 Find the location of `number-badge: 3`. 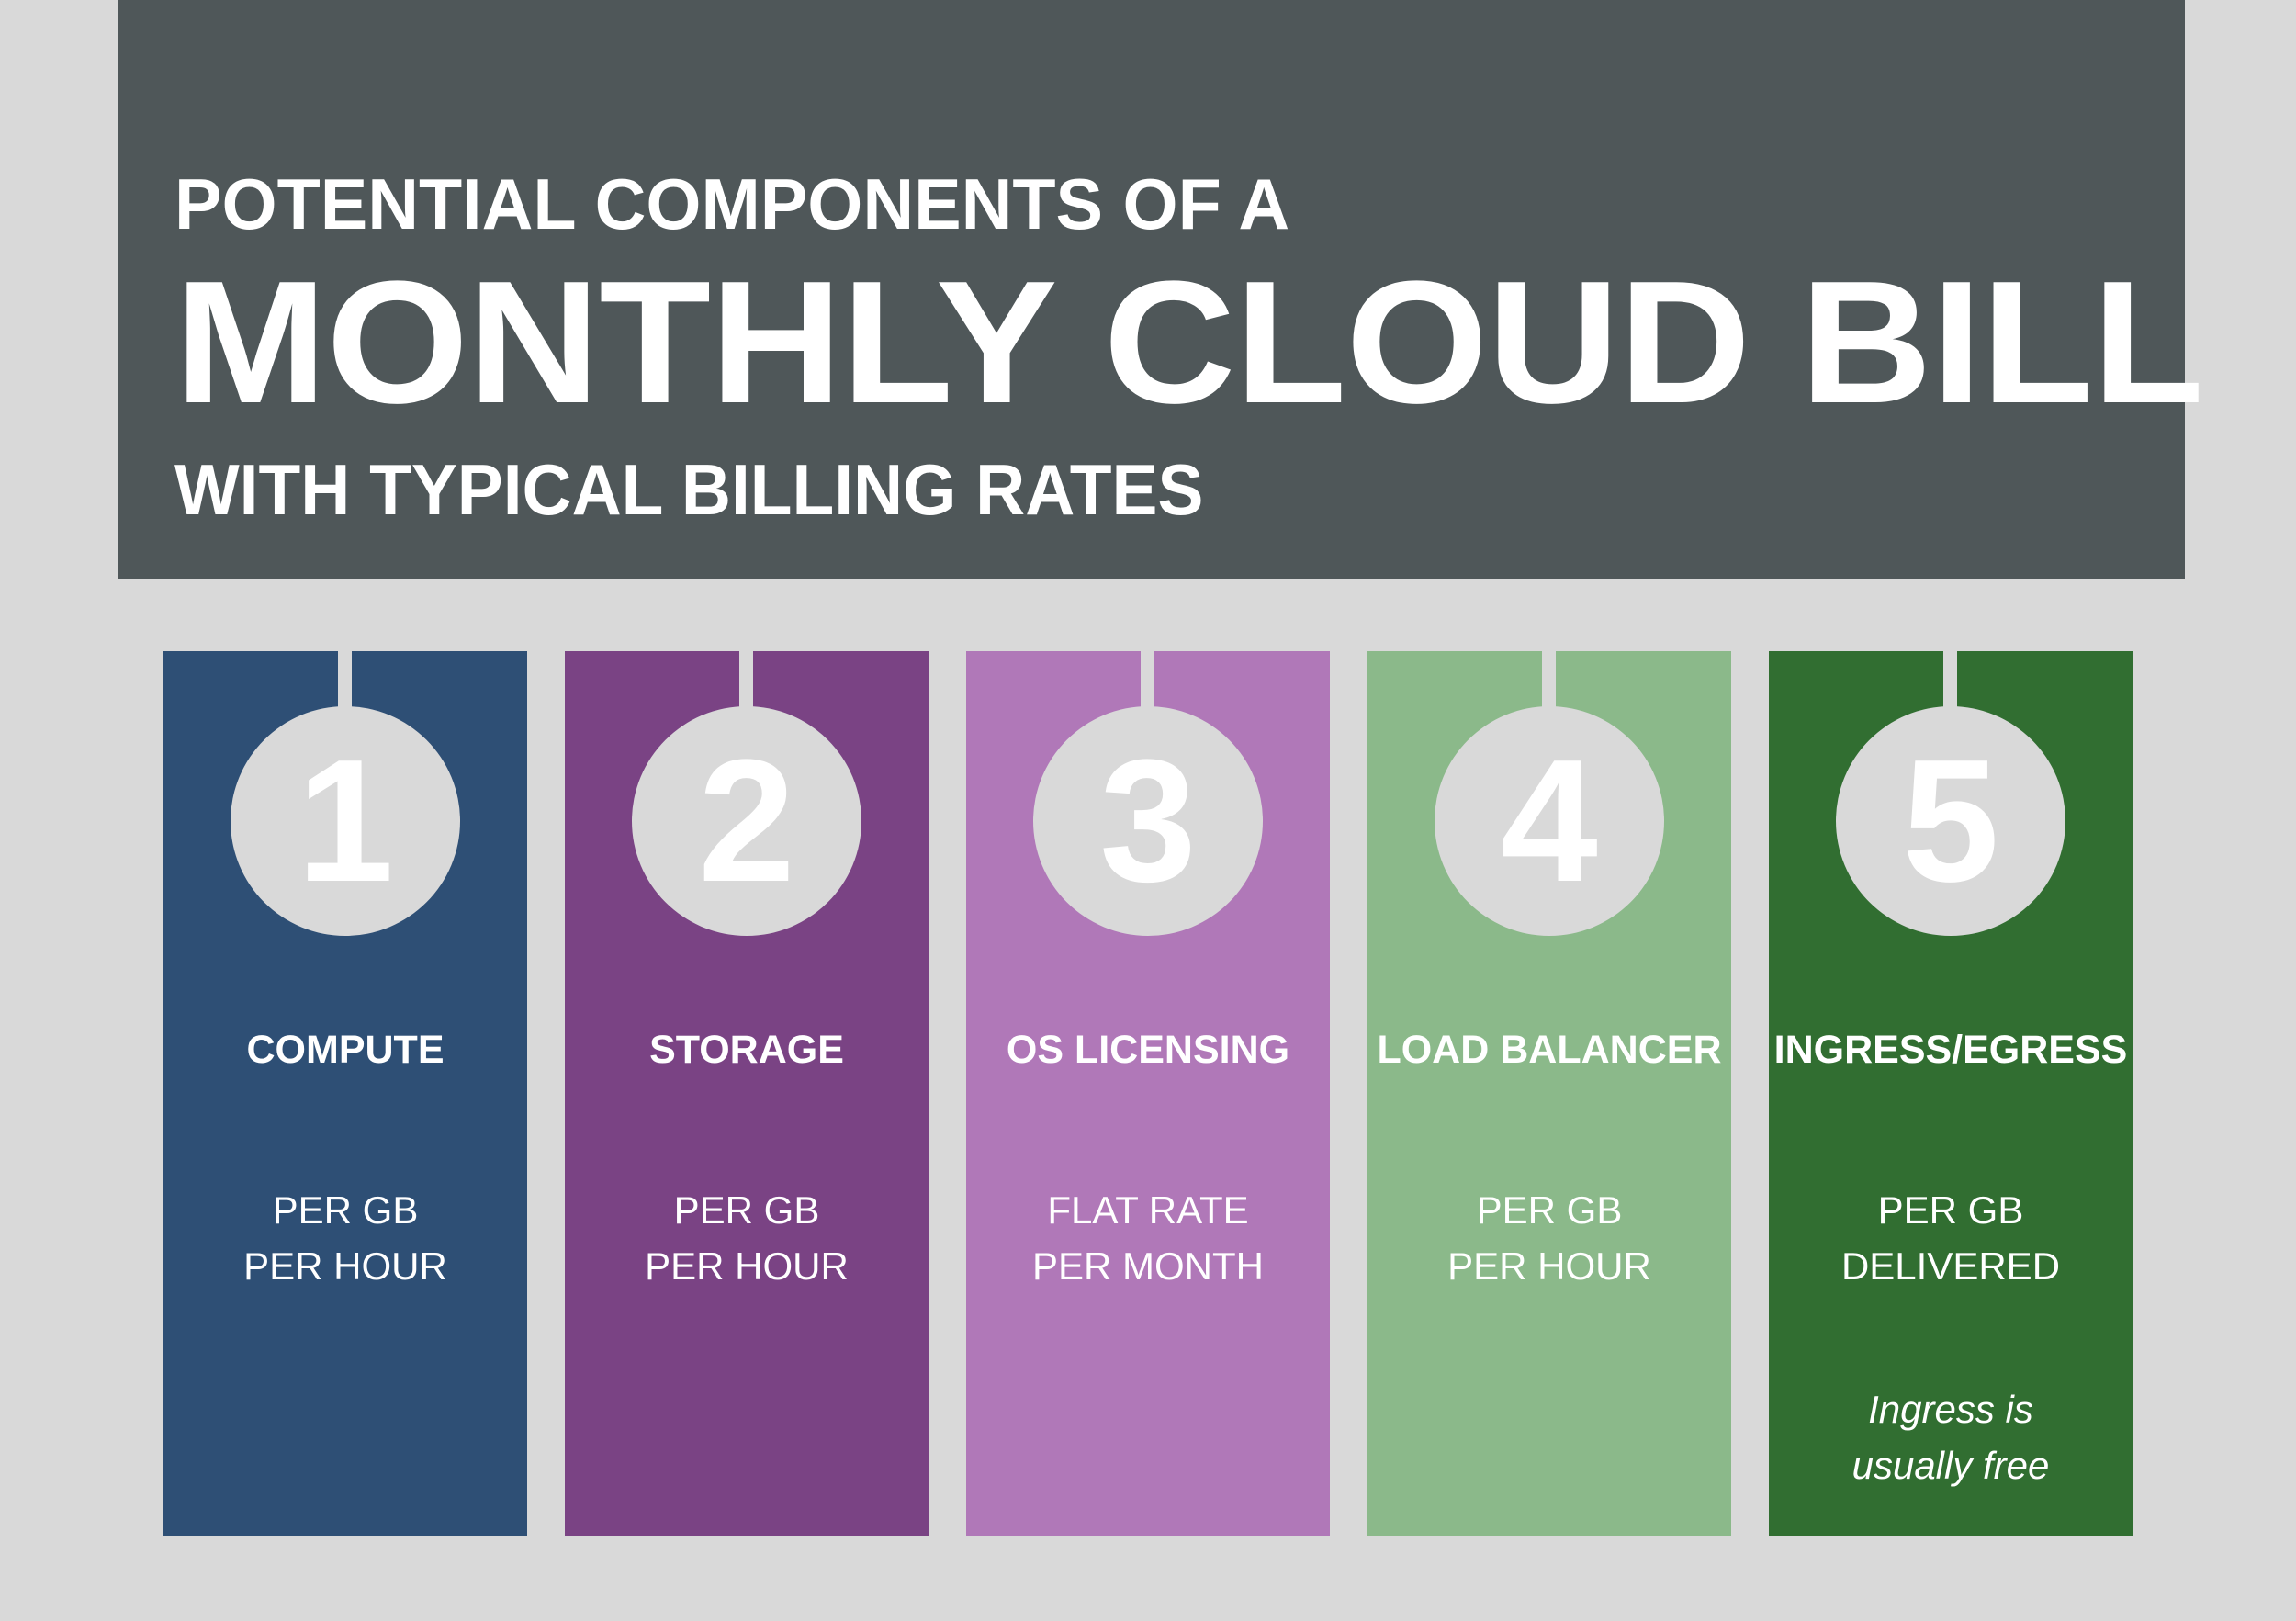

number-badge: 3 is located at coordinates (1148, 821).